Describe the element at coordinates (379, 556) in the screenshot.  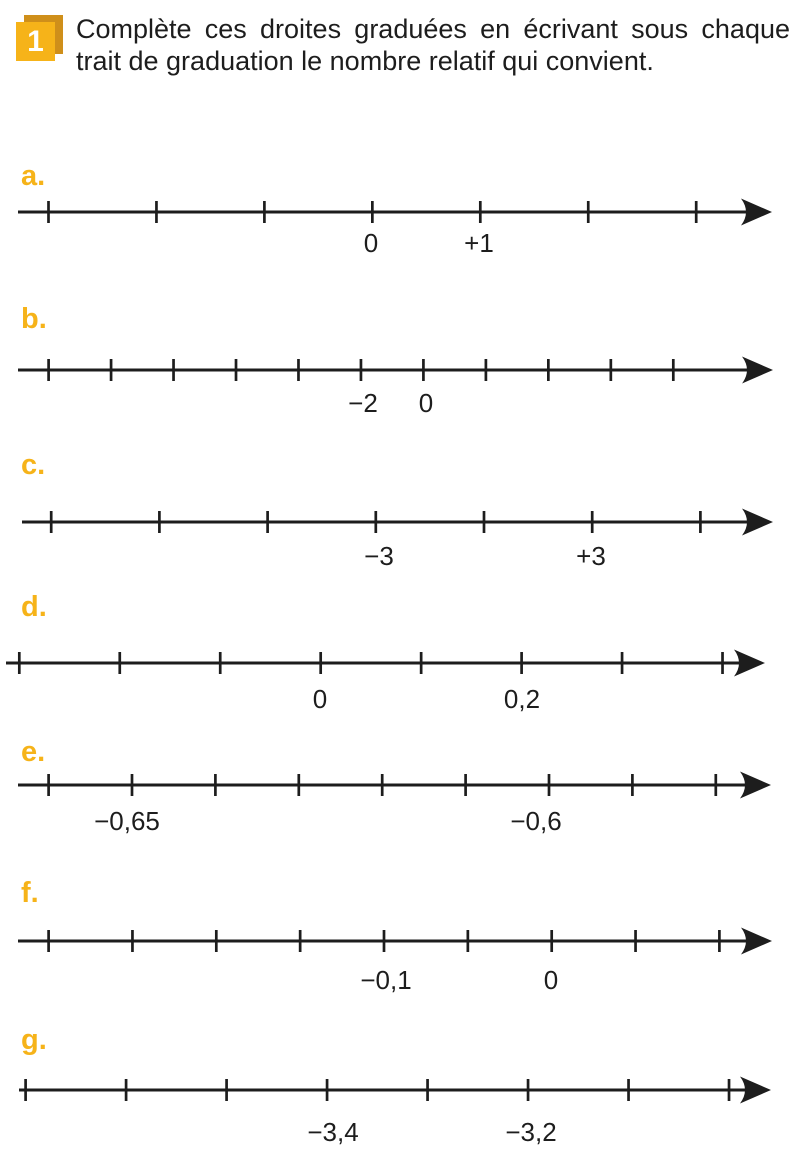
I see `tick-value-label-c-0: −3` at that location.